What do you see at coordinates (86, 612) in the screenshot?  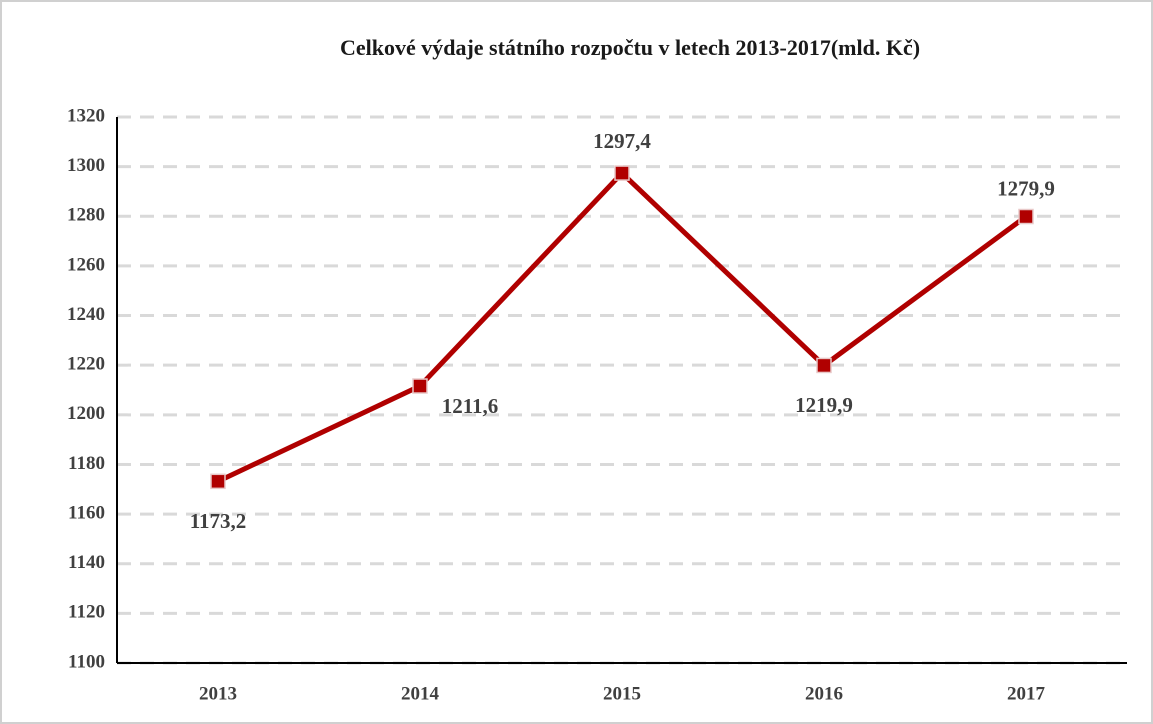 I see `y-tick-label: 1120` at bounding box center [86, 612].